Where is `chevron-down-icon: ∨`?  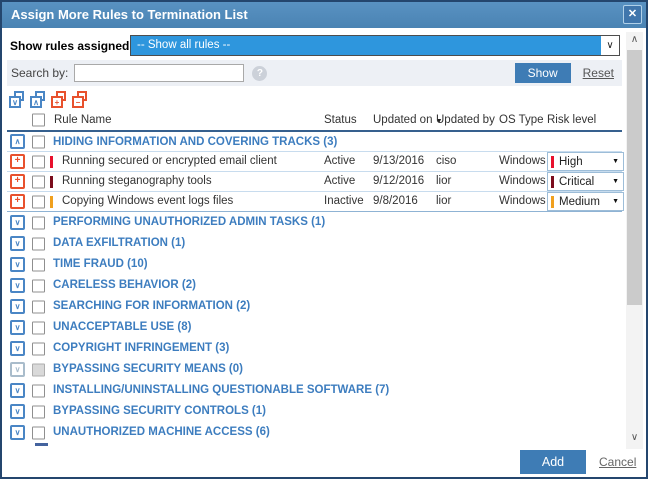 chevron-down-icon: ∨ is located at coordinates (610, 45).